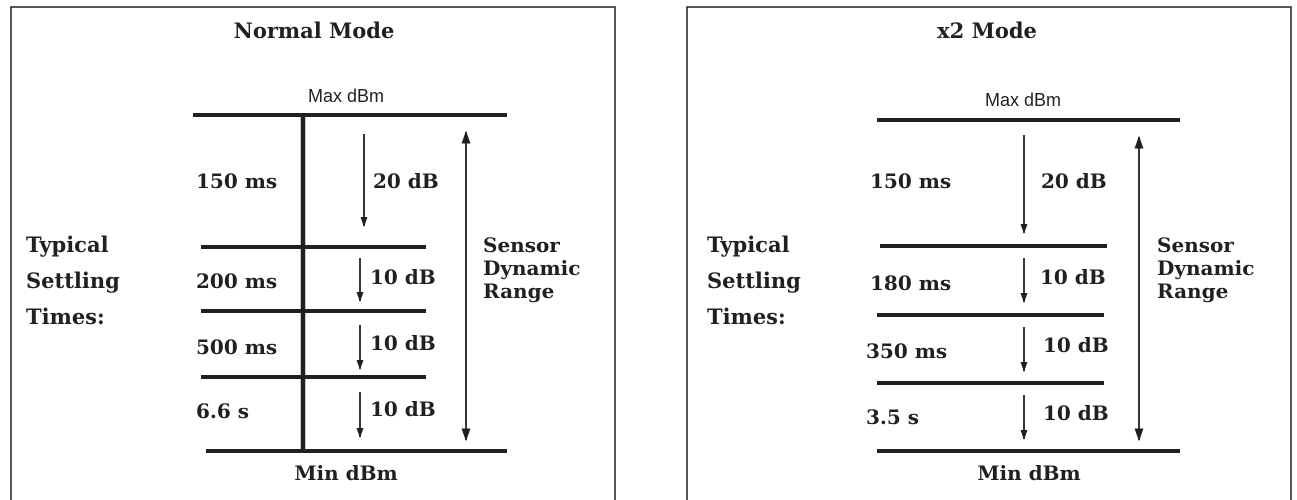 This screenshot has height=500, width=1297. Describe the element at coordinates (222, 411) in the screenshot. I see `settling-time-4: 6.6 s` at that location.